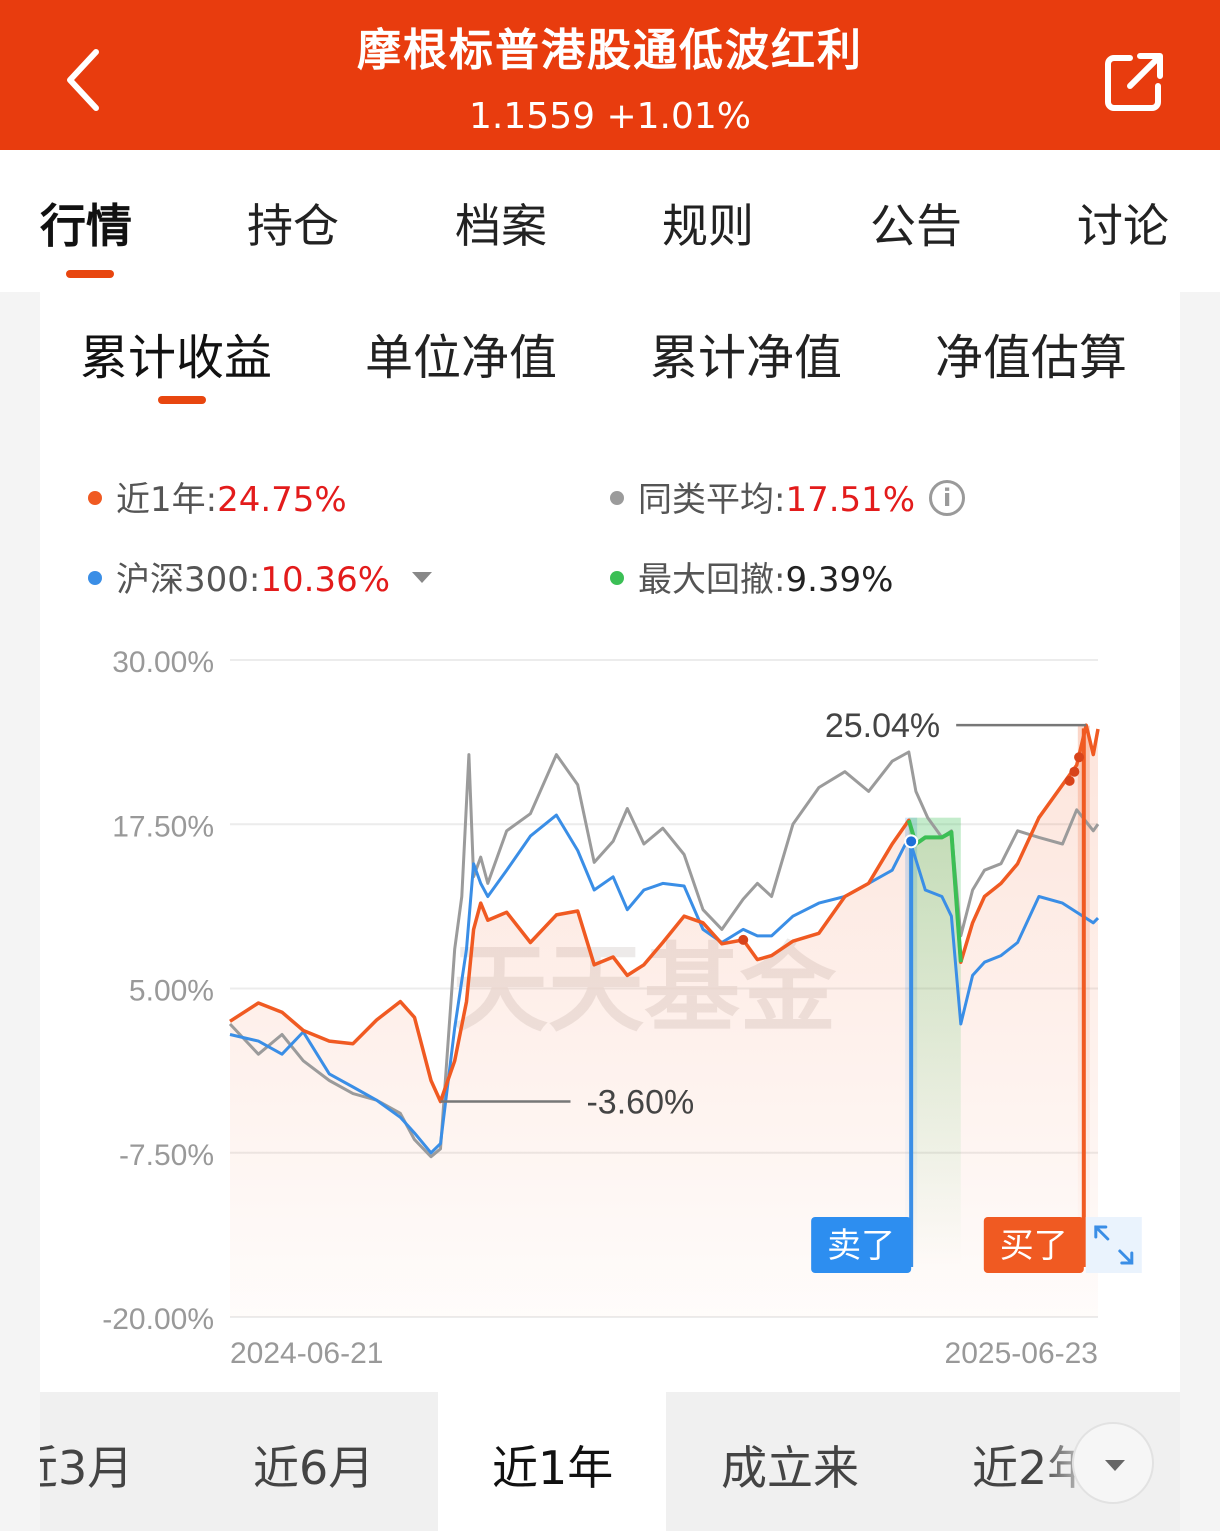 The width and height of the screenshot is (1220, 1531). I want to click on drawdown-dot-icon, so click(617, 577).